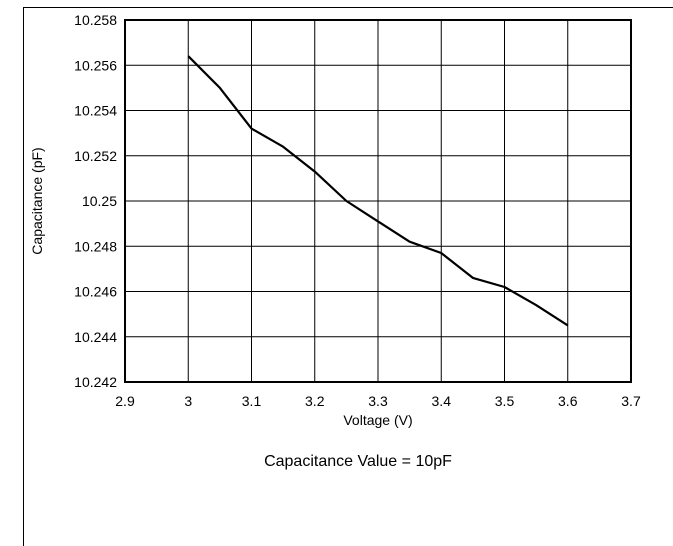  I want to click on y-tick-label: 10.258, so click(95, 20).